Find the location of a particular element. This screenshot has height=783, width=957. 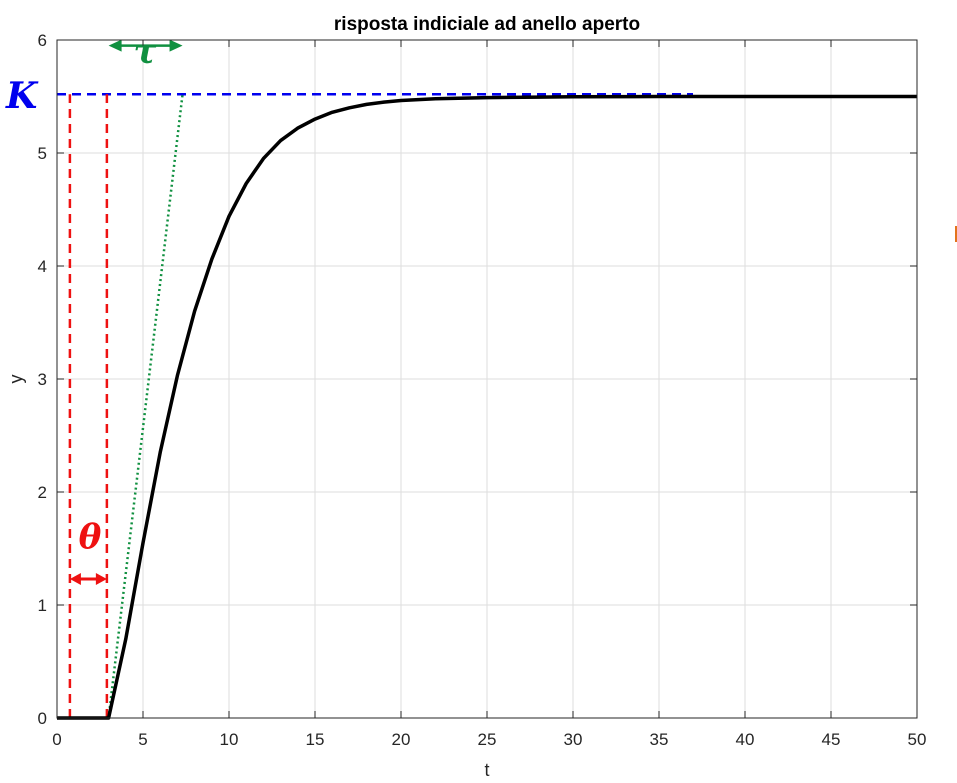

y-tick-label: 6 is located at coordinates (42, 40).